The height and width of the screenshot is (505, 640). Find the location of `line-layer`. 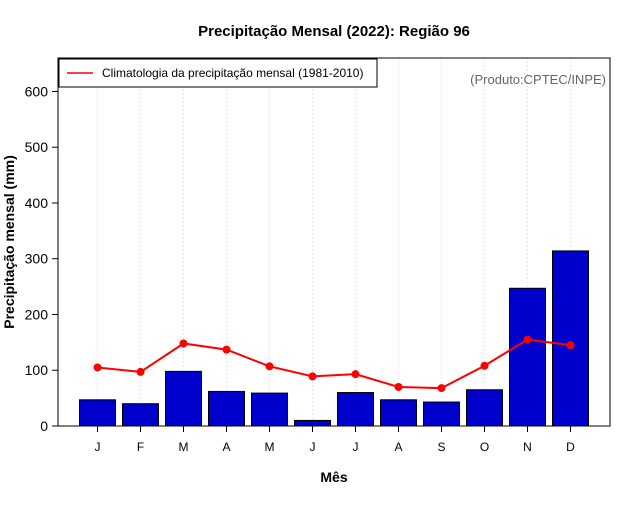

line-layer is located at coordinates (334, 364).